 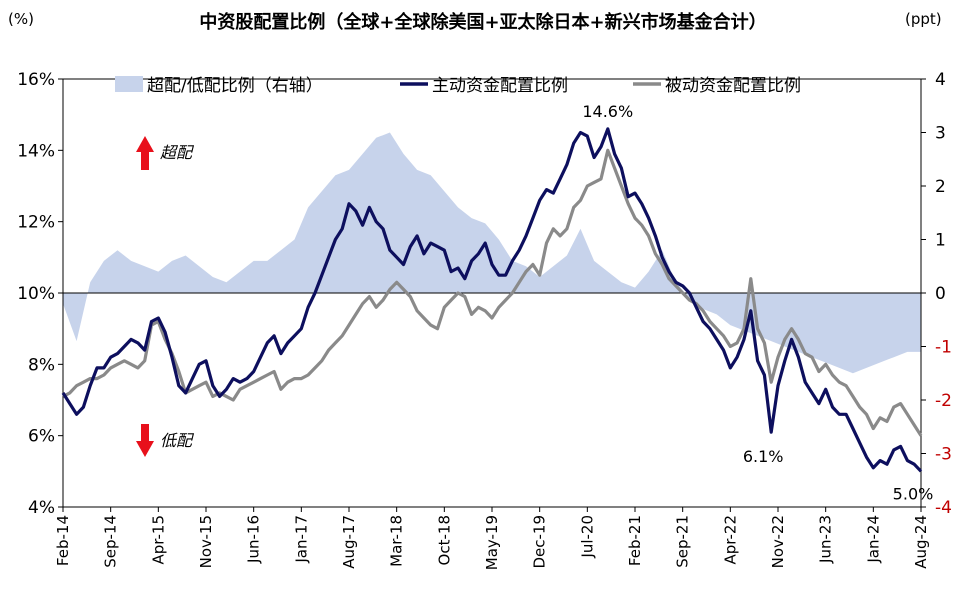 I want to click on y-left-tick-label: 10%, so click(x=36, y=294).